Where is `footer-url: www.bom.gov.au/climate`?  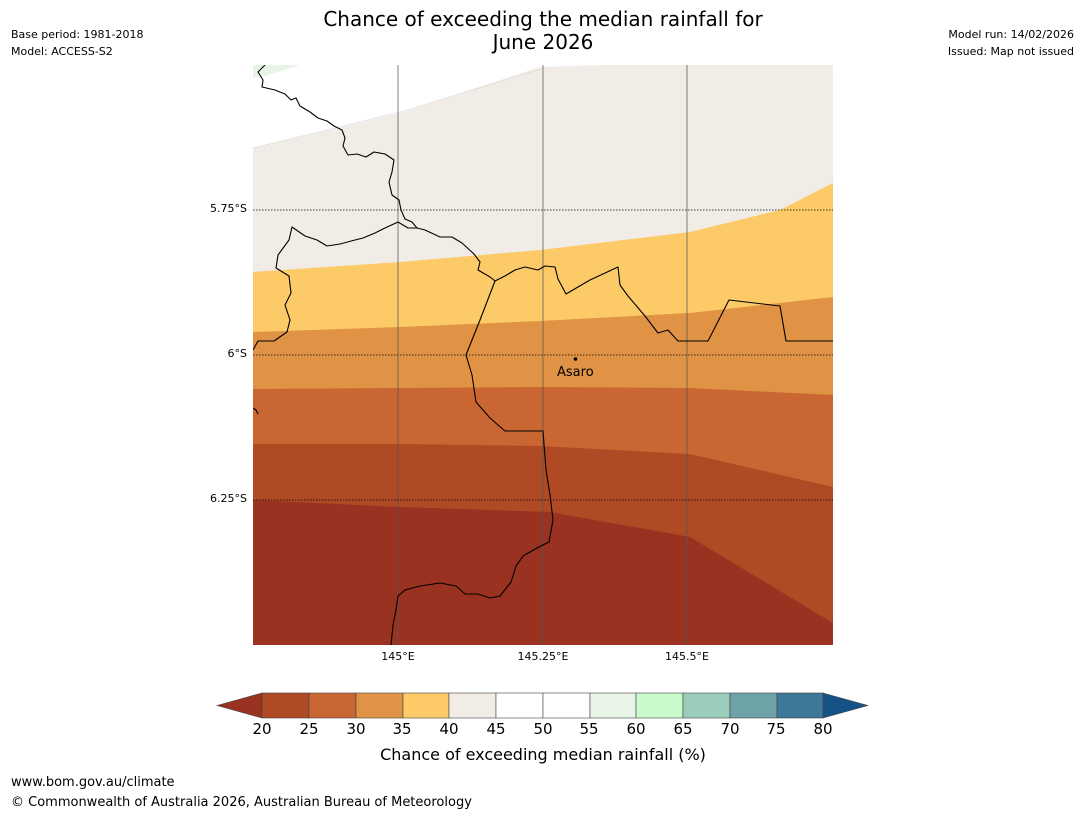
footer-url: www.bom.gov.au/climate is located at coordinates (93, 782).